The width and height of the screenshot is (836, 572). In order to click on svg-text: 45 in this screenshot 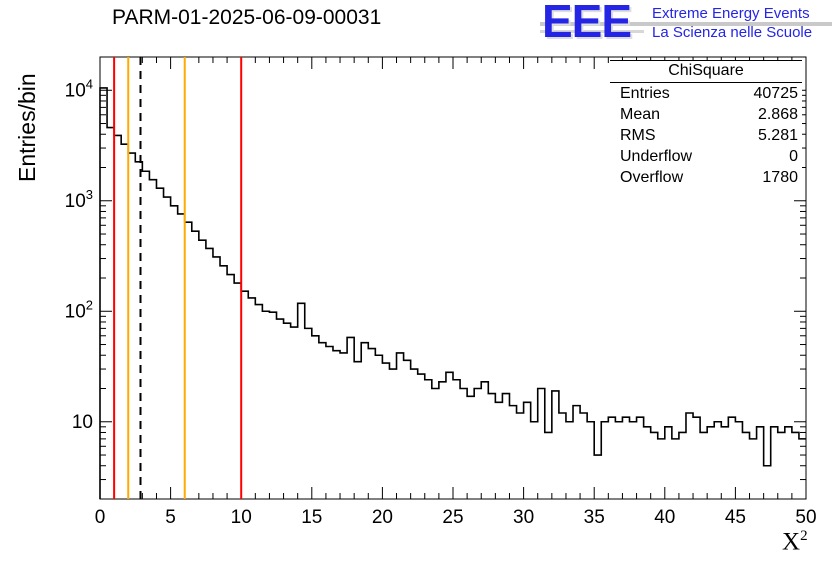, I will do `click(735, 517)`.